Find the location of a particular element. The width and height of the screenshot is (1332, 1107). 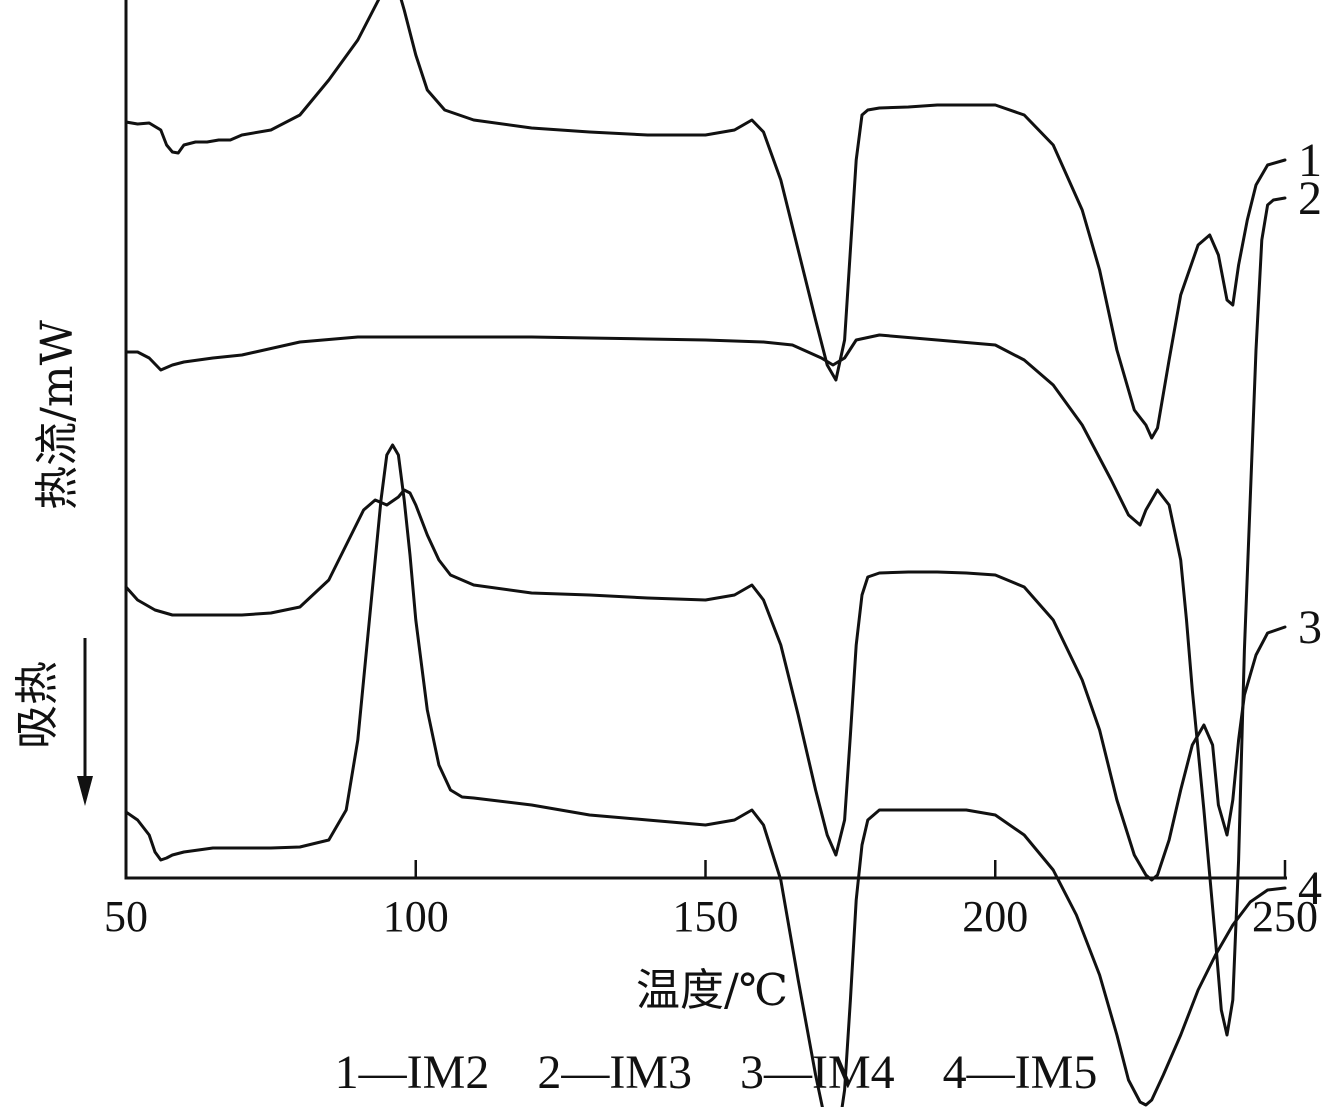

endotherm-indicator: 吸热 is located at coordinates (52, 722).